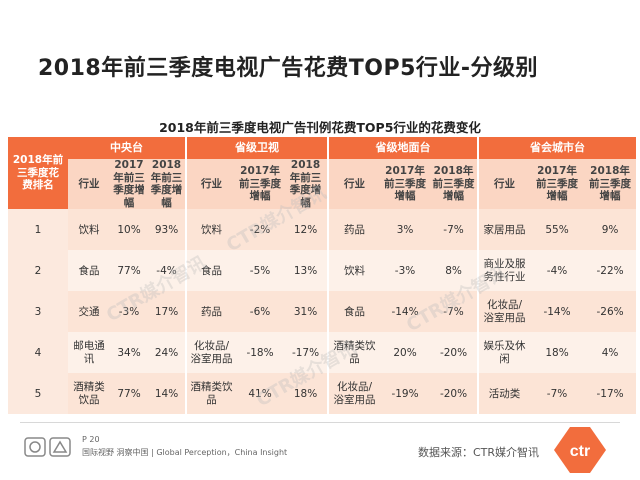 The image size is (640, 480). I want to click on growth-2017-cell: 10%, so click(129, 229).